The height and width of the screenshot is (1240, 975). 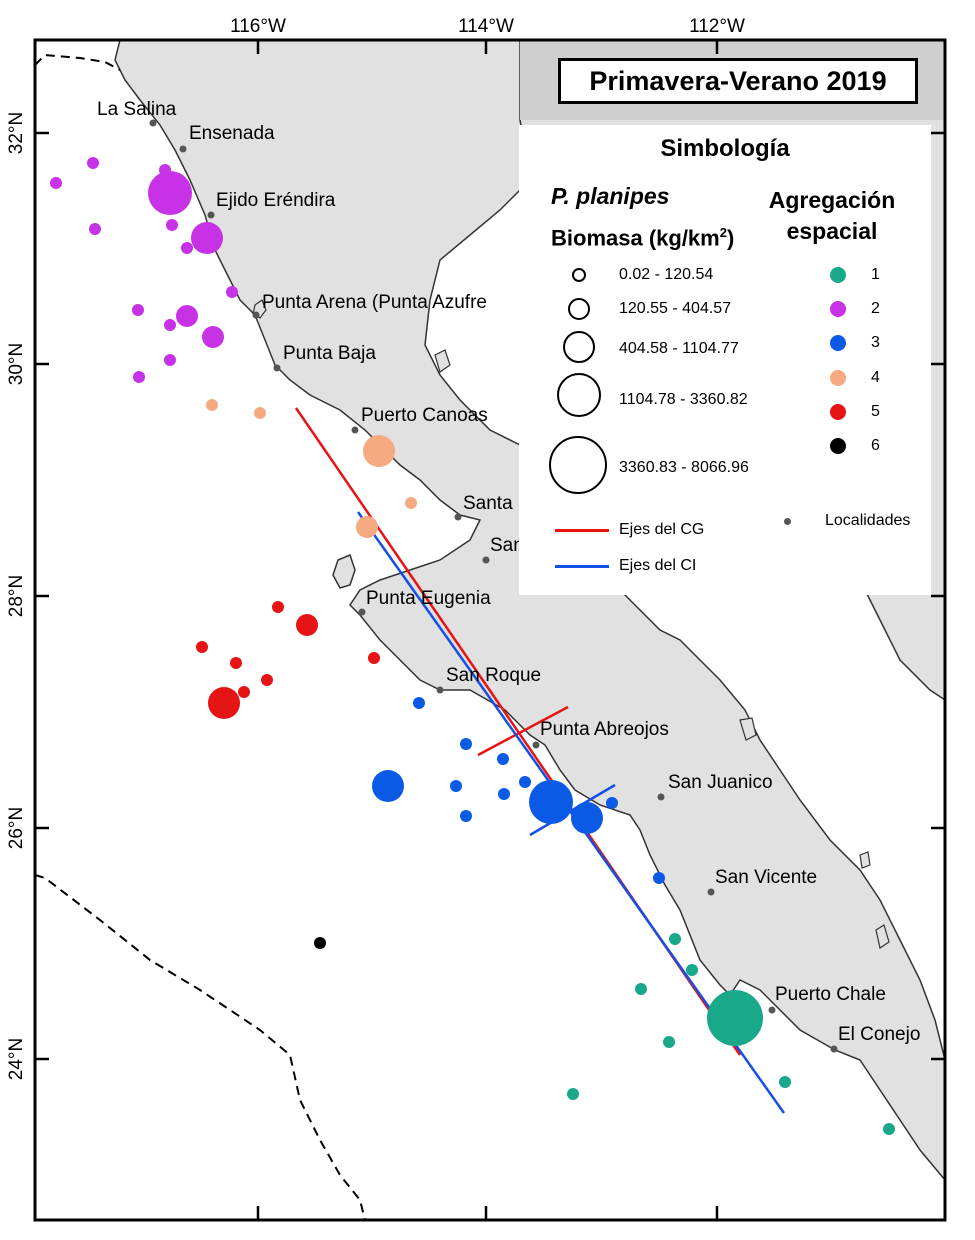 I want to click on size-class-5-symbol, so click(x=578, y=465).